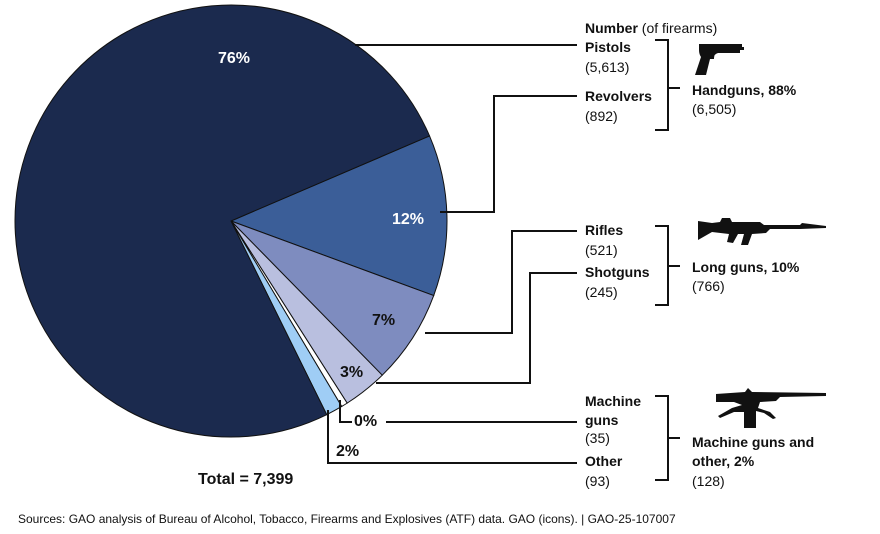 This screenshot has width=880, height=534. What do you see at coordinates (662, 265) in the screenshot?
I see `bracket-longguns` at bounding box center [662, 265].